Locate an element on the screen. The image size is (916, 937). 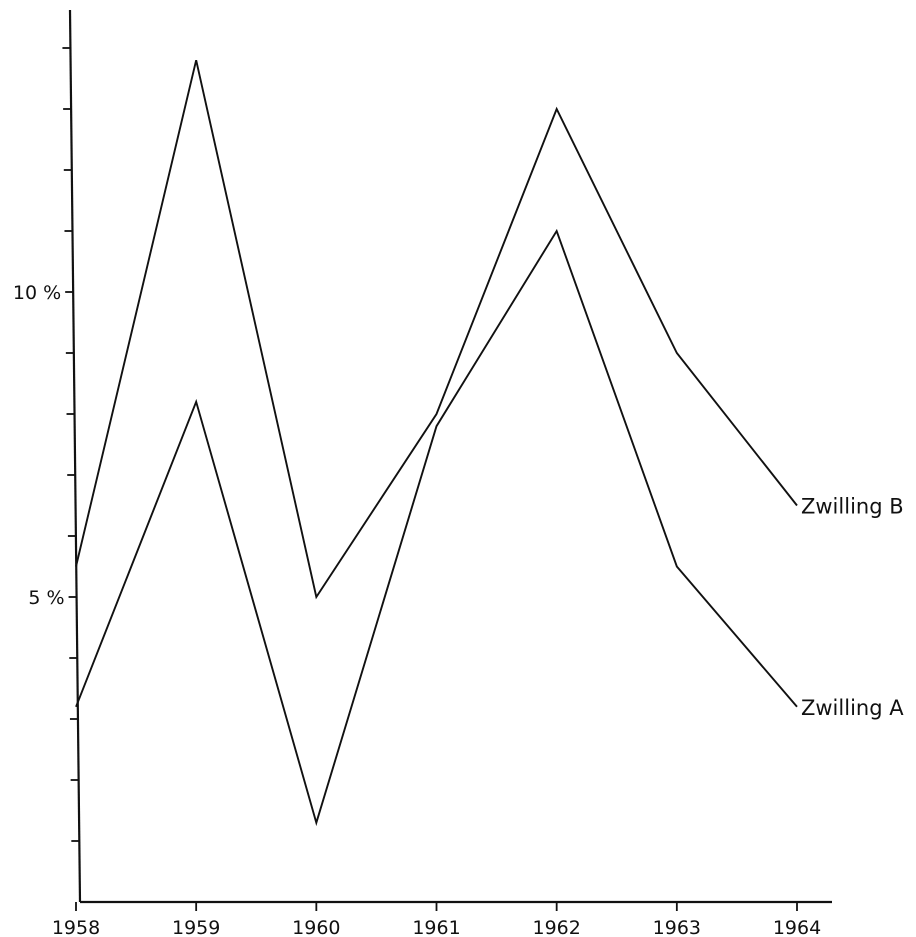
x-axis-ticks: 1958 1959 1960 1961 1962 1963 1964 is located at coordinates (436, 919).